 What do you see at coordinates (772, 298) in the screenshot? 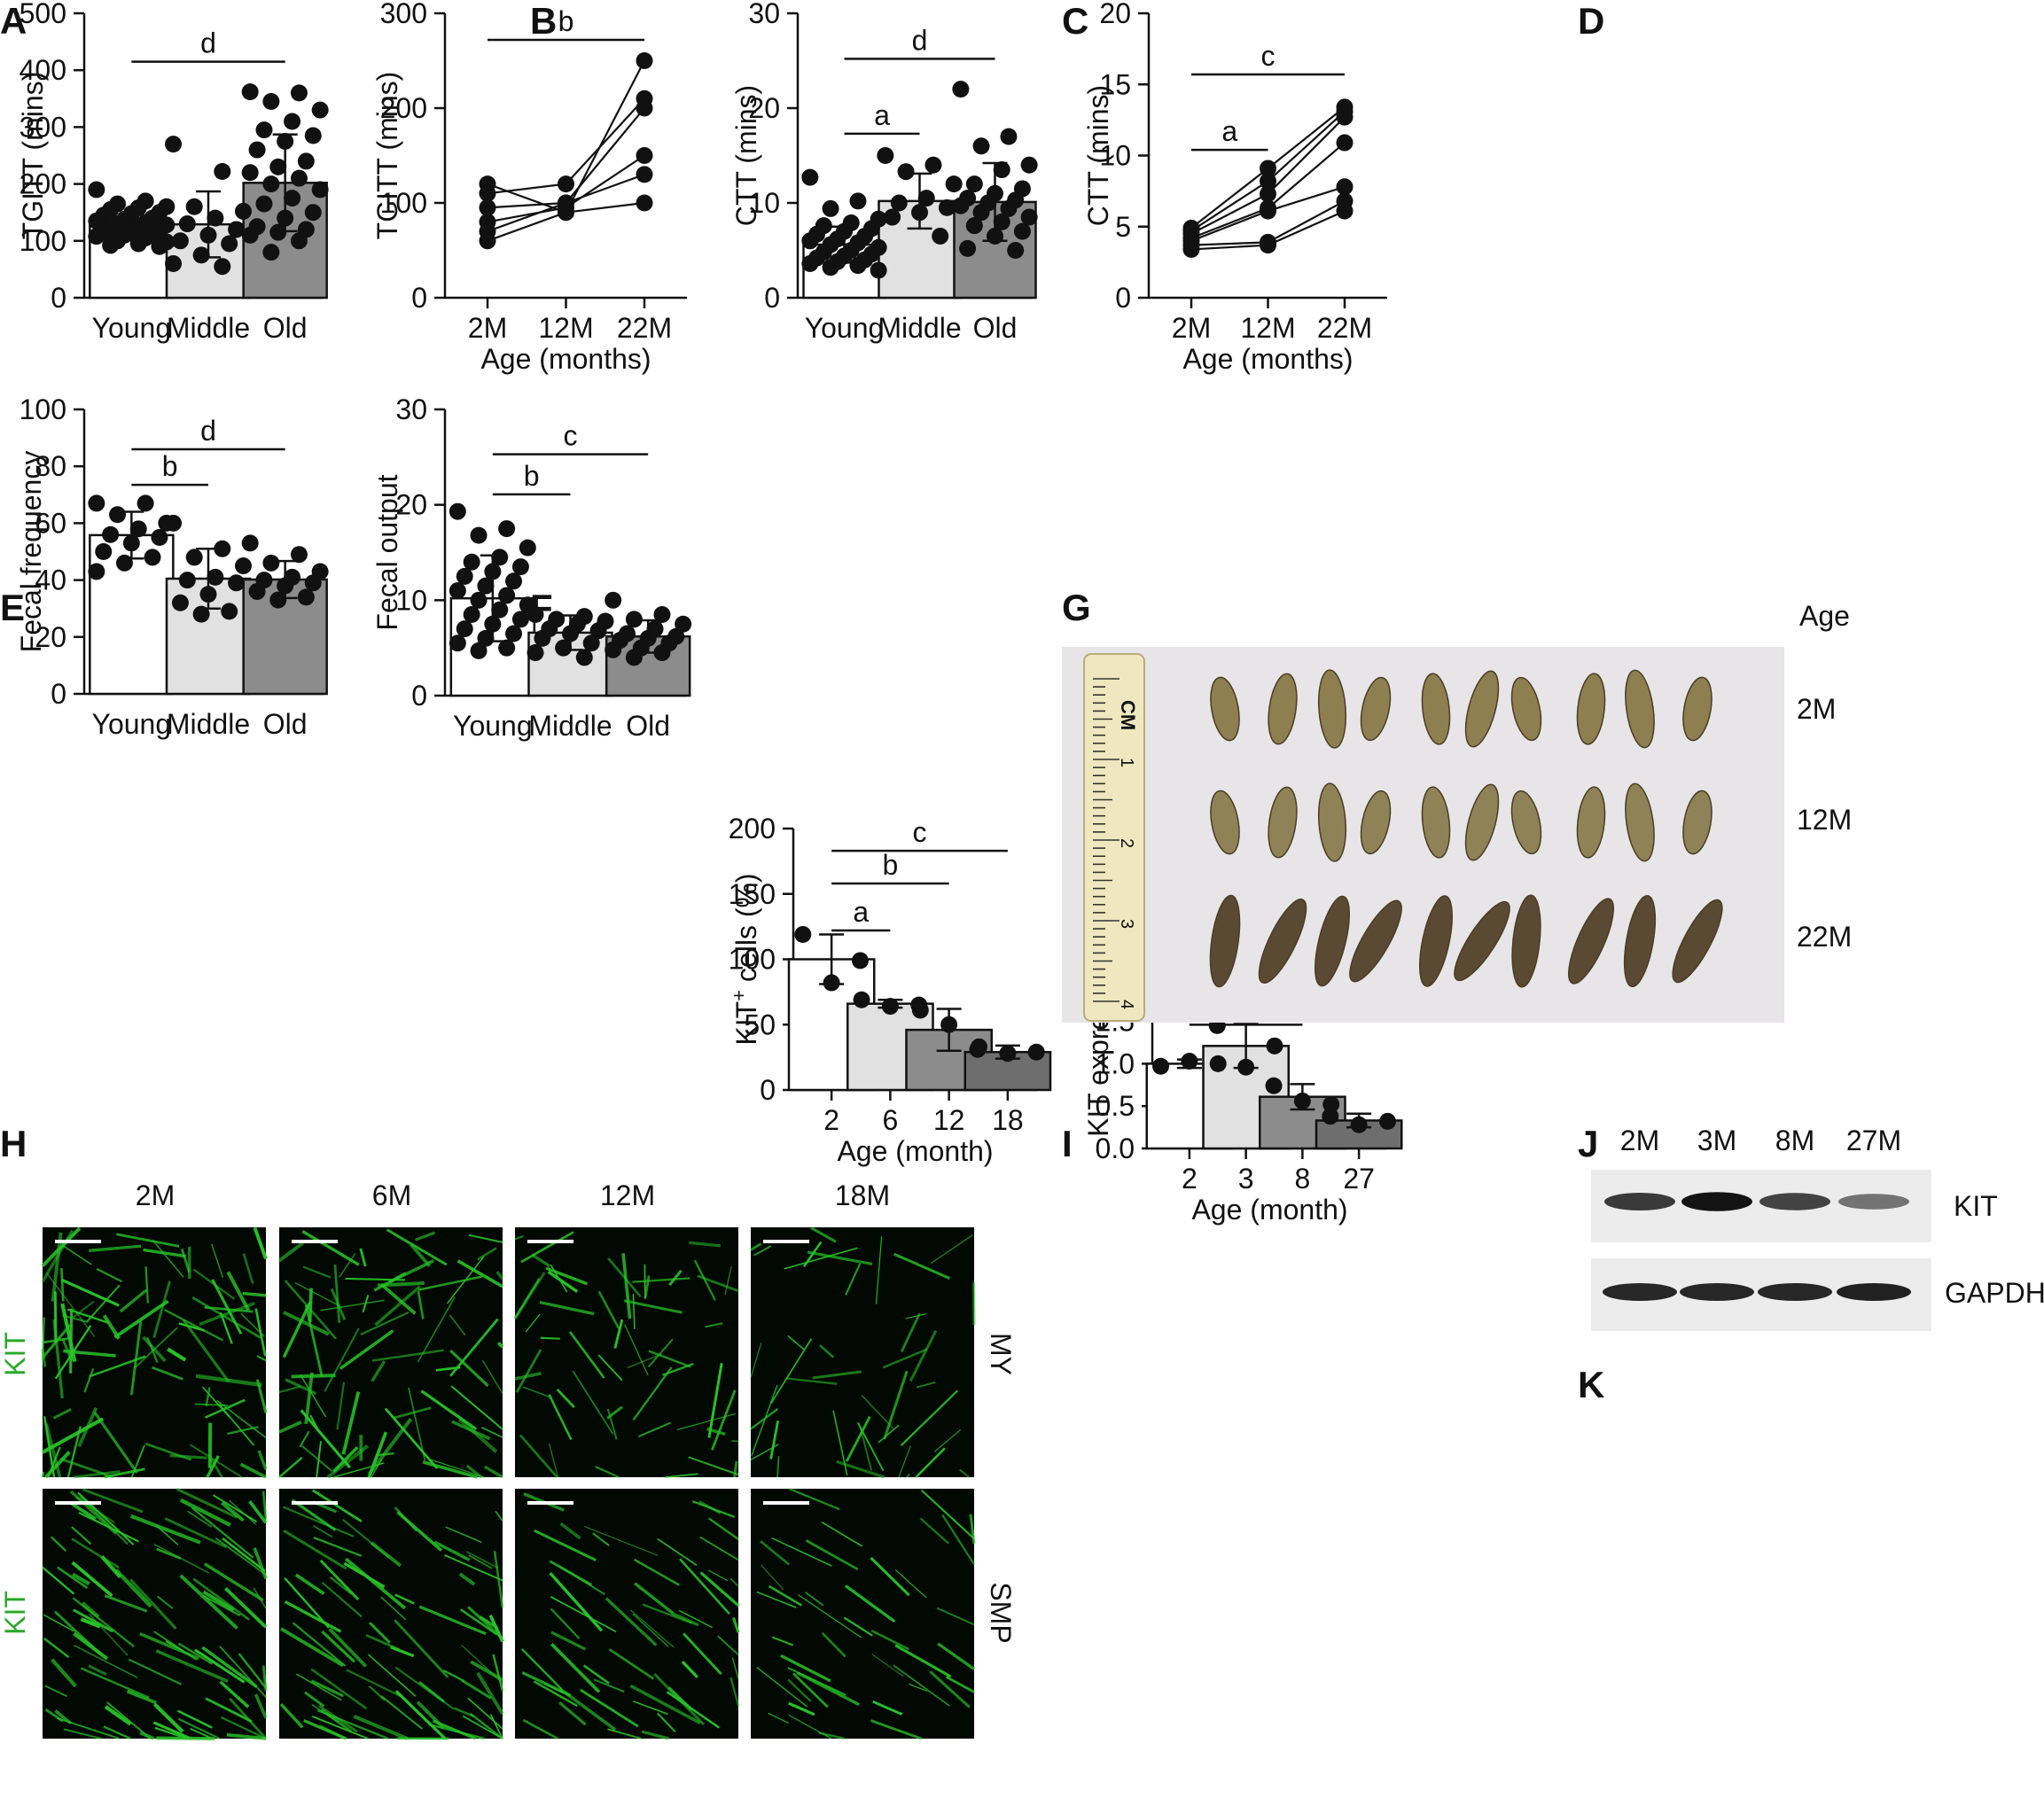
I see `y-tick-label: 0` at bounding box center [772, 298].